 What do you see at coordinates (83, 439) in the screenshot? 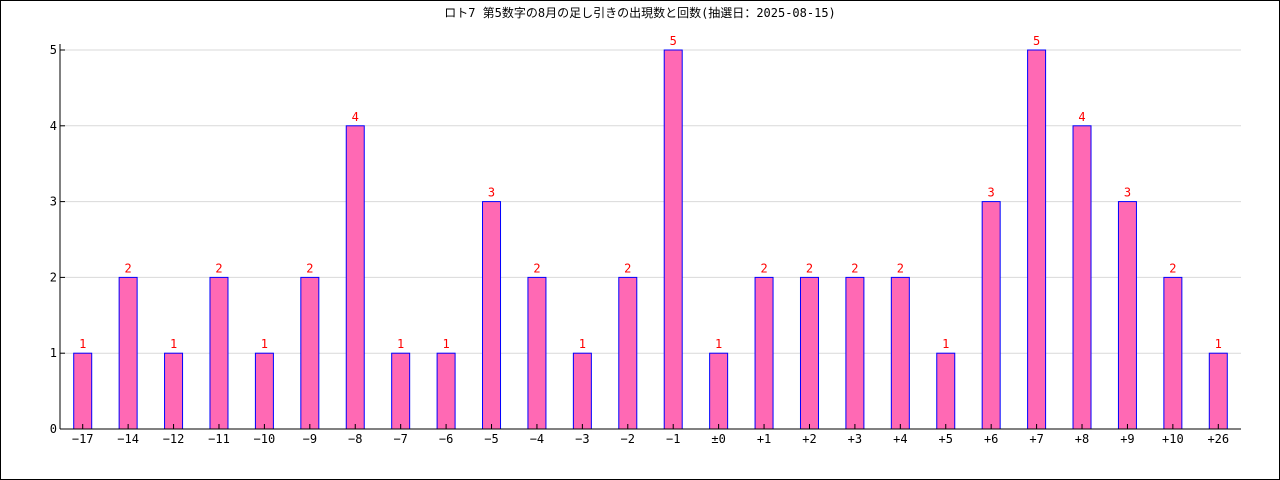
I see `x-tick-label: −17` at bounding box center [83, 439].